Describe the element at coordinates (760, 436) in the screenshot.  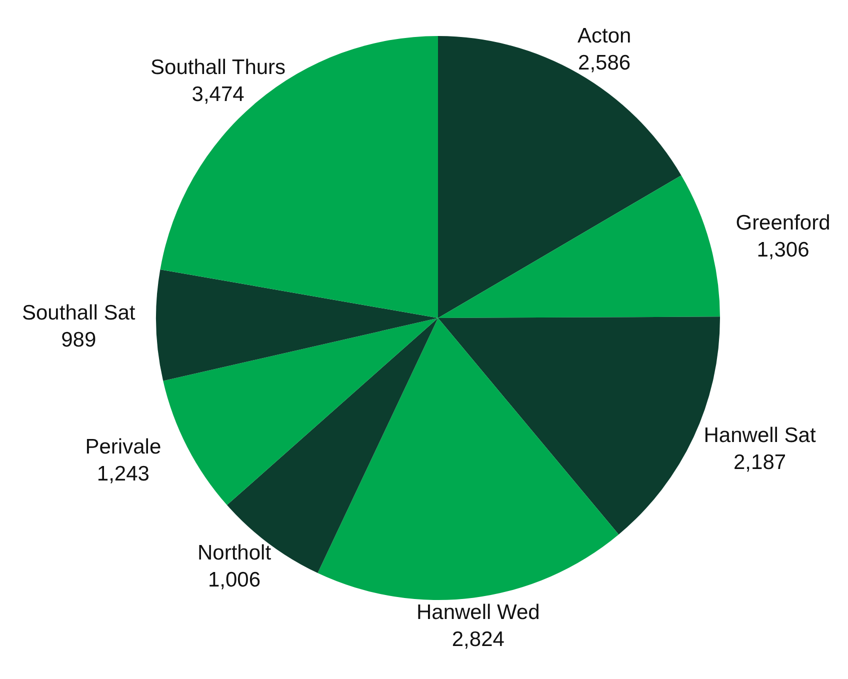
I see `slice-label: Hanwell Sat` at that location.